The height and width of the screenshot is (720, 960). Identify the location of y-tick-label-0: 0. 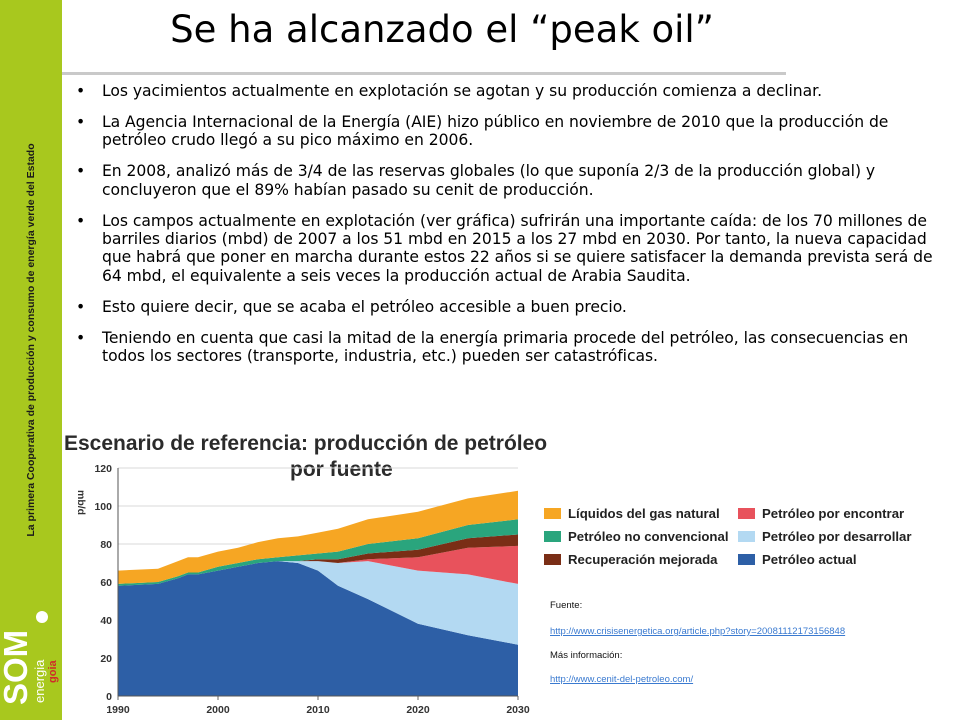
(109, 697).